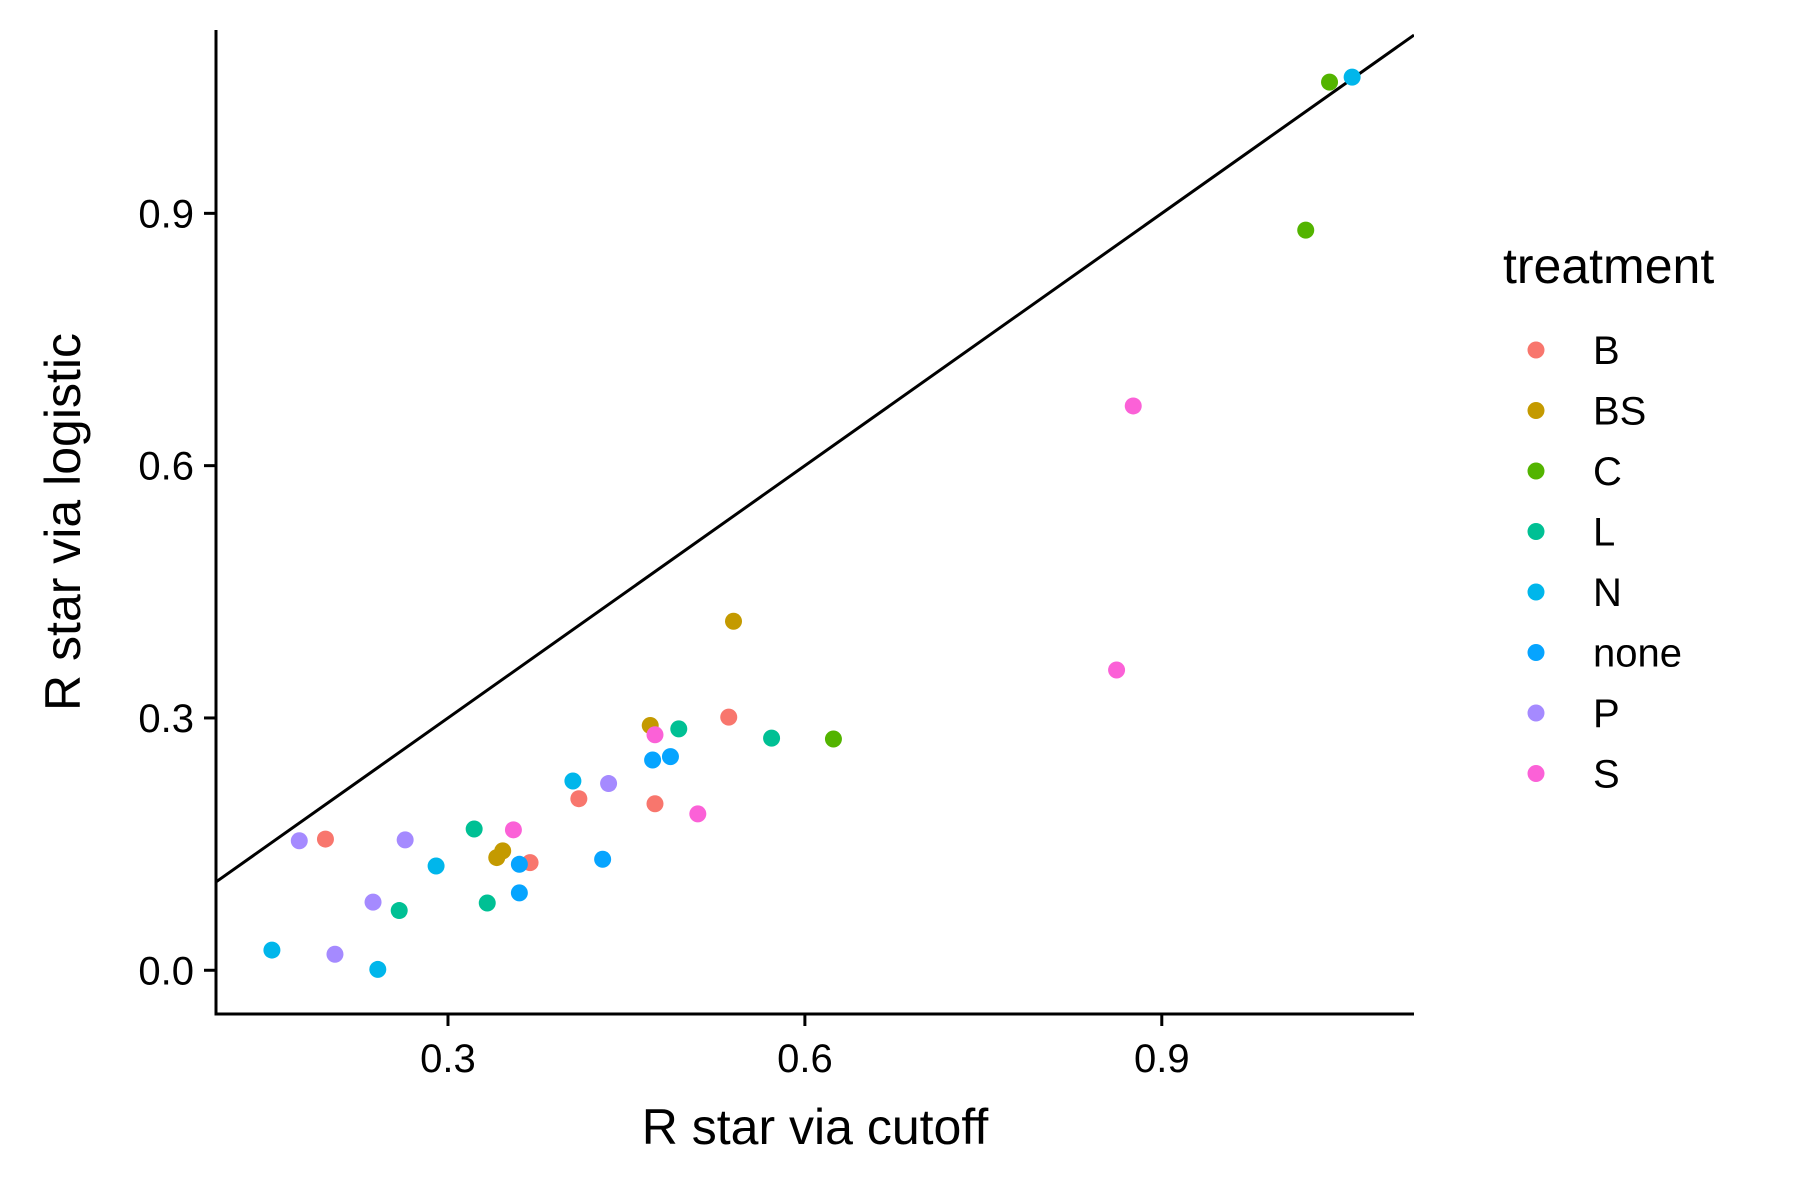 The image size is (1800, 1200). I want to click on series-BS, so click(615, 739).